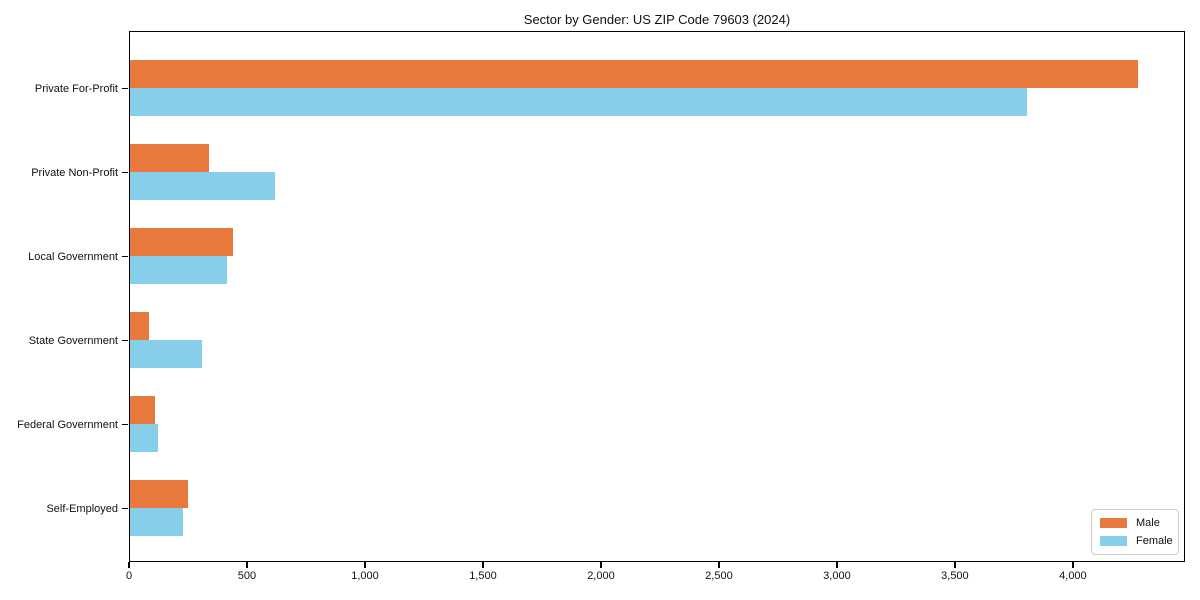 This screenshot has height=600, width=1200. What do you see at coordinates (74, 172) in the screenshot?
I see `y-tick-label-1: Private Non-Profit` at bounding box center [74, 172].